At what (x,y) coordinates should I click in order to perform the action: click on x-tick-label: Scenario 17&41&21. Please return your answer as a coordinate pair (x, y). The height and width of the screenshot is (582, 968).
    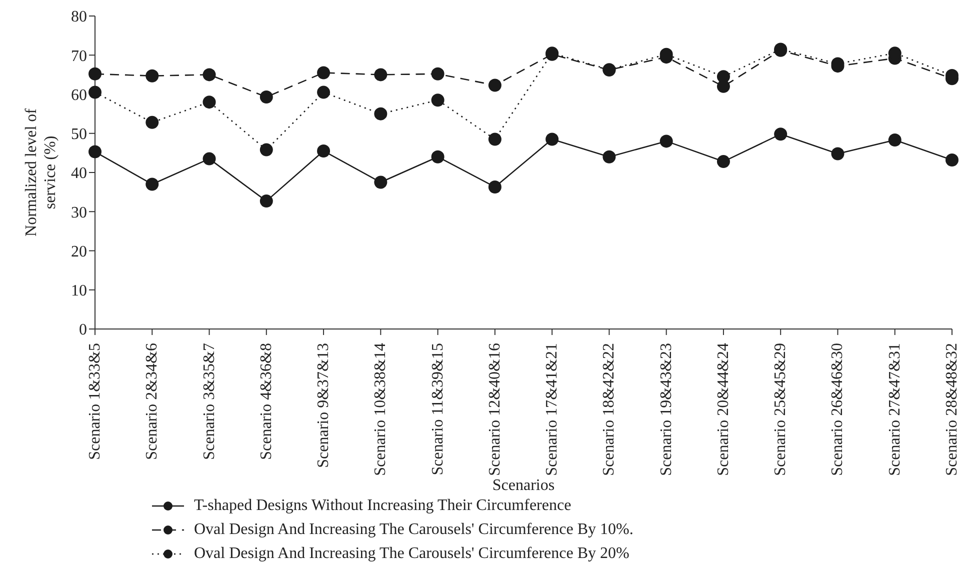
    Looking at the image, I should click on (552, 409).